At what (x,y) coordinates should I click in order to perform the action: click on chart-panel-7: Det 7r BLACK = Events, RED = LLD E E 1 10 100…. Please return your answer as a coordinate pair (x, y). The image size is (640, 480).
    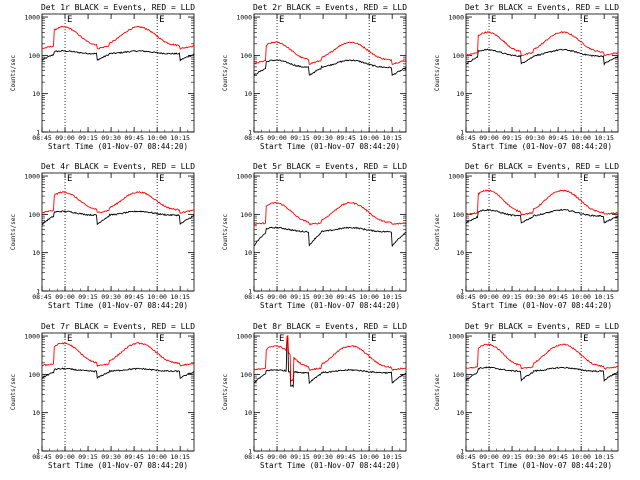
    Looking at the image, I should click on (102, 396).